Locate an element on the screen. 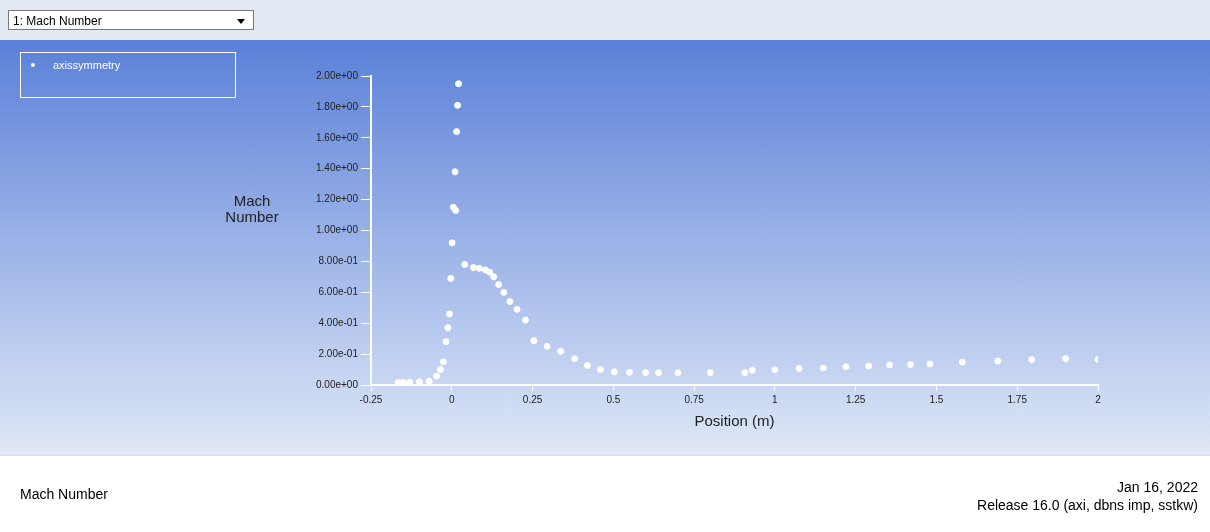  y-tick-label: 1.80e+00 is located at coordinates (337, 106).